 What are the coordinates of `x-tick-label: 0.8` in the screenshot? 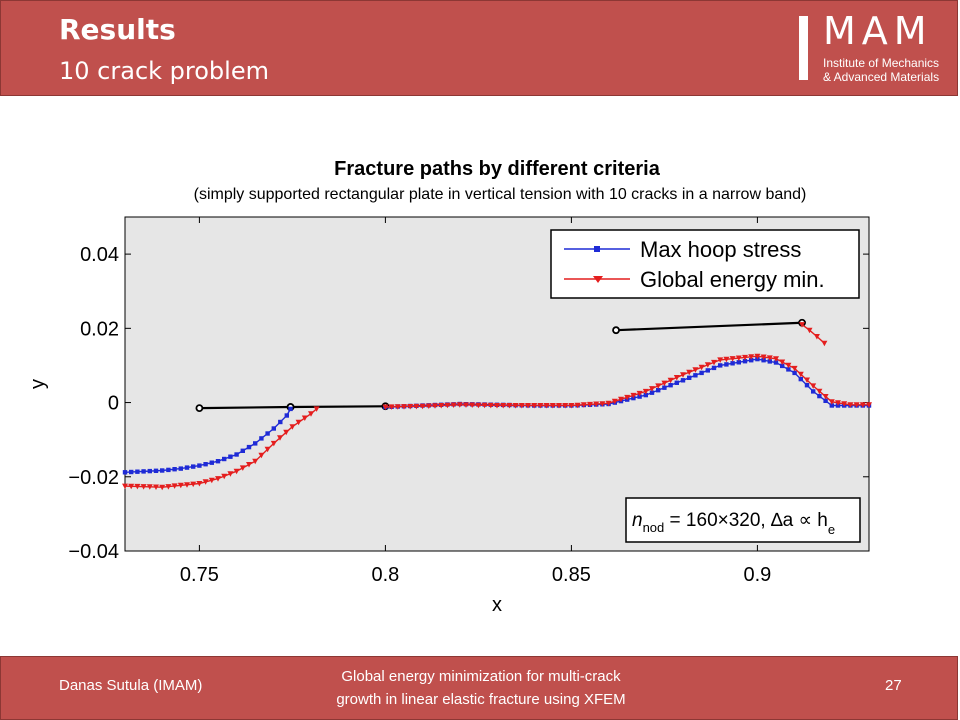 It's located at (385, 575).